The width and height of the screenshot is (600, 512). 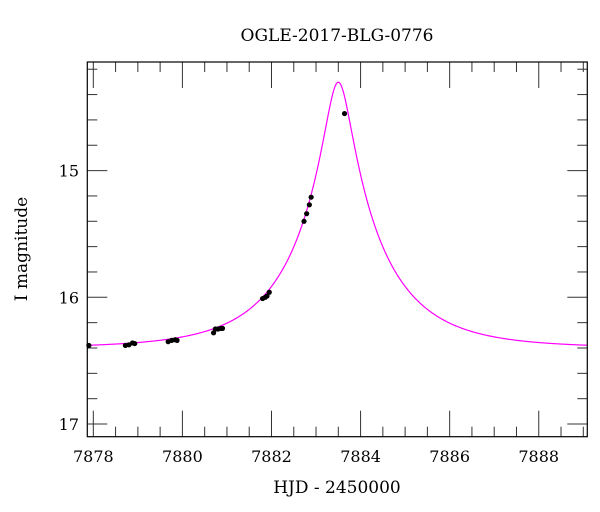 What do you see at coordinates (360, 456) in the screenshot?
I see `x-tick-label: 7884` at bounding box center [360, 456].